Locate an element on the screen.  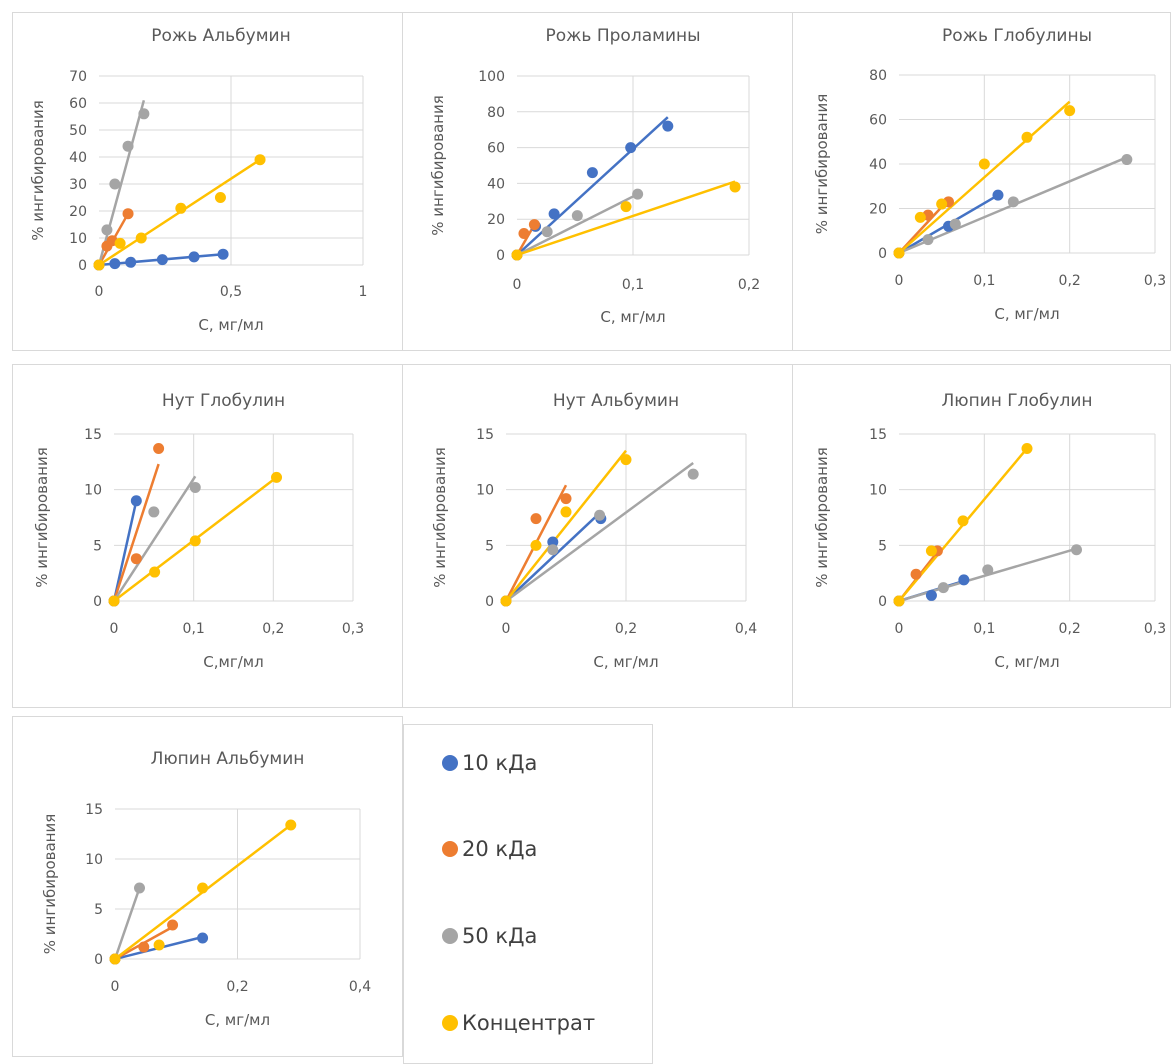
x-tick-label: 0,1 is located at coordinates (984, 281).